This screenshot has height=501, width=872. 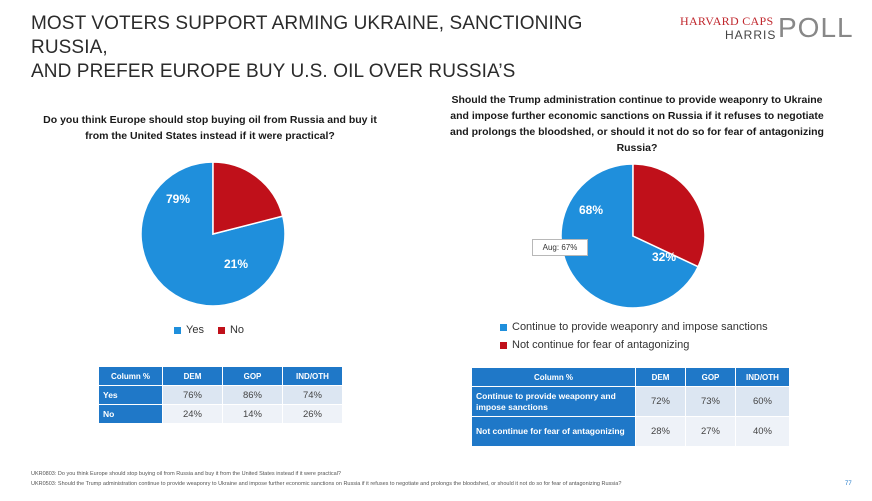 What do you see at coordinates (192, 414) in the screenshot?
I see `table-cell: 24%` at bounding box center [192, 414].